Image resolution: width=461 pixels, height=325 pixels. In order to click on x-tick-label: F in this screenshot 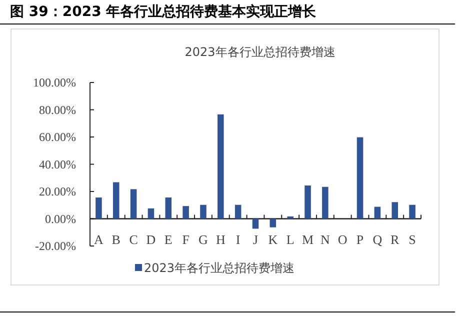, I will do `click(186, 239)`.